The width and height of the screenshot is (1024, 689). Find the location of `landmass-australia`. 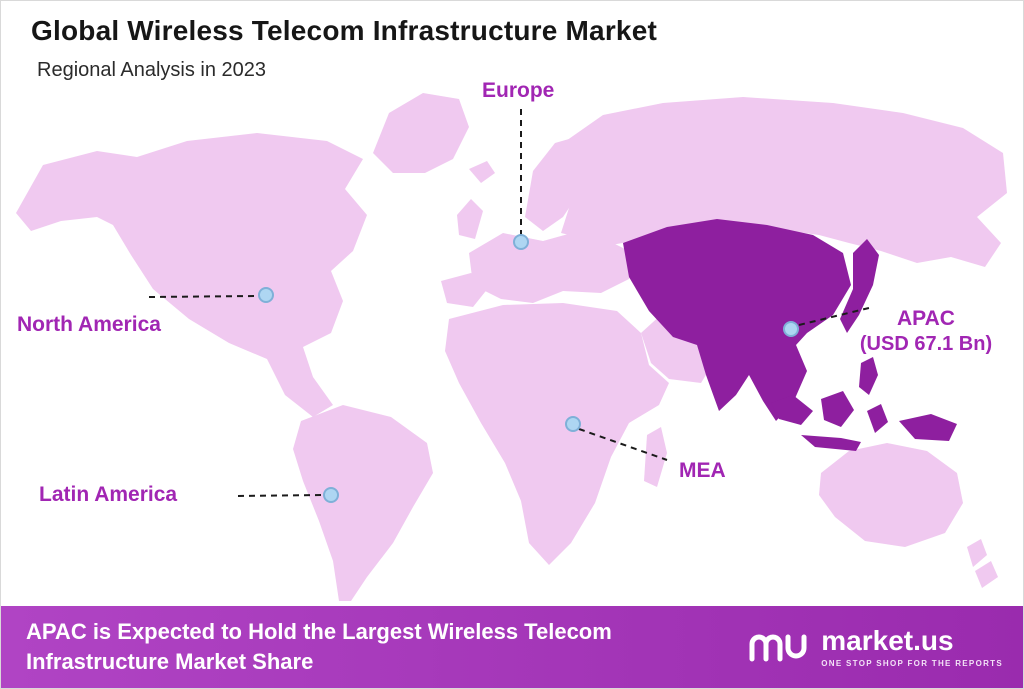

landmass-australia is located at coordinates (891, 495).